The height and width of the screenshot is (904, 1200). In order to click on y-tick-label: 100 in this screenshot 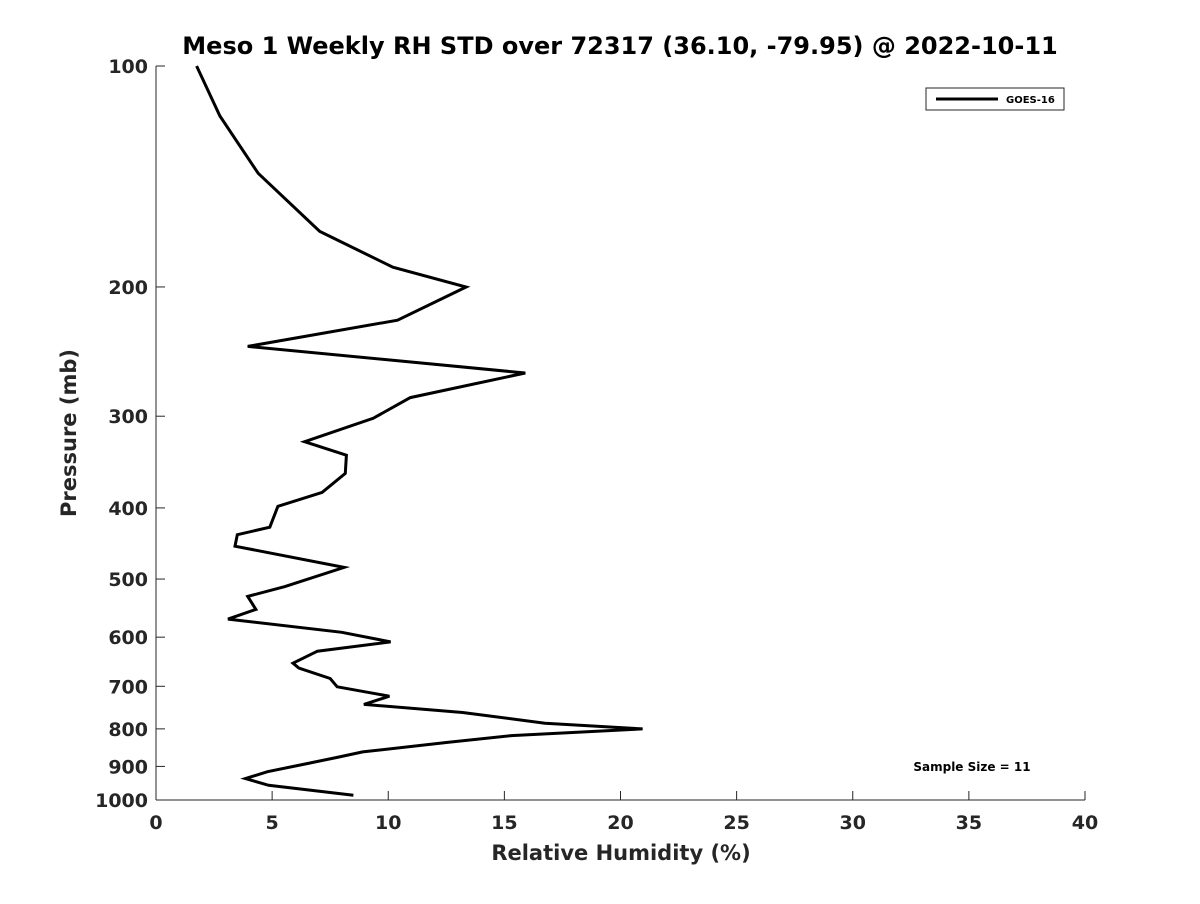, I will do `click(128, 67)`.